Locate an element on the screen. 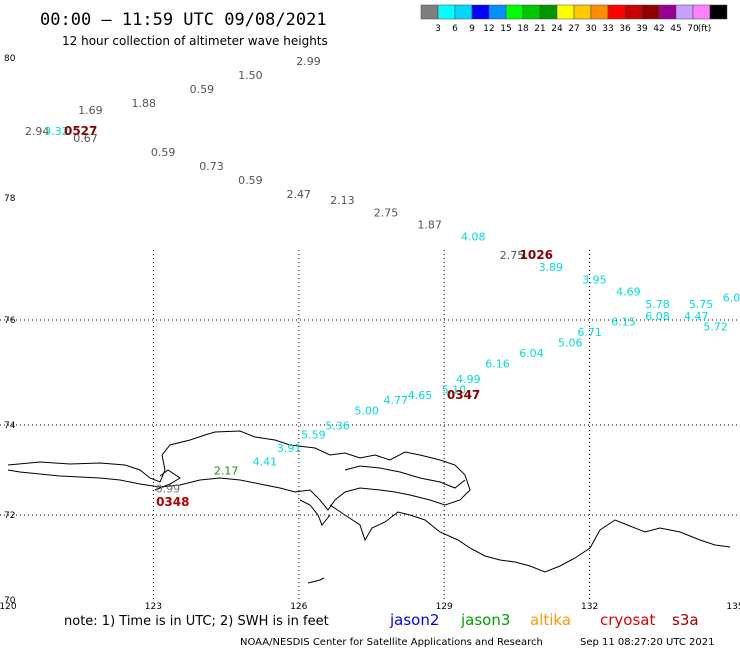 The height and width of the screenshot is (650, 740). wave-height-label: 6.15 is located at coordinates (623, 321).